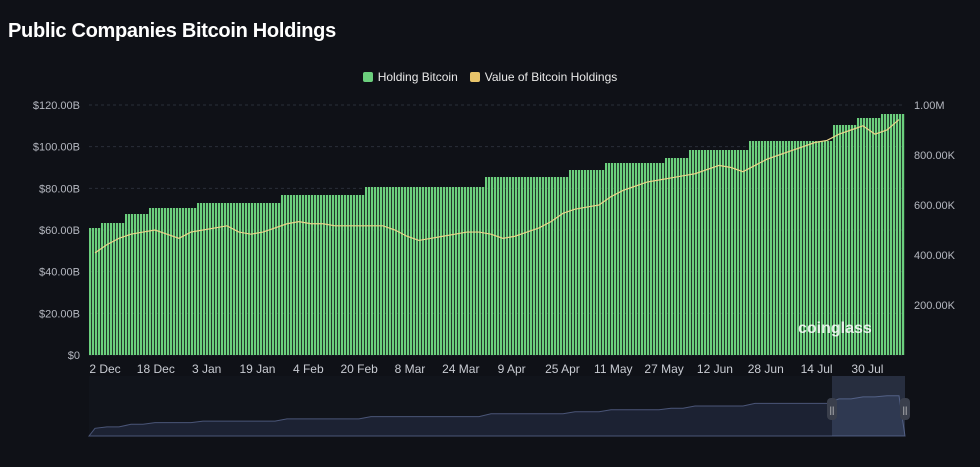 The image size is (980, 467). What do you see at coordinates (367, 77) in the screenshot?
I see `legend-swatch` at bounding box center [367, 77].